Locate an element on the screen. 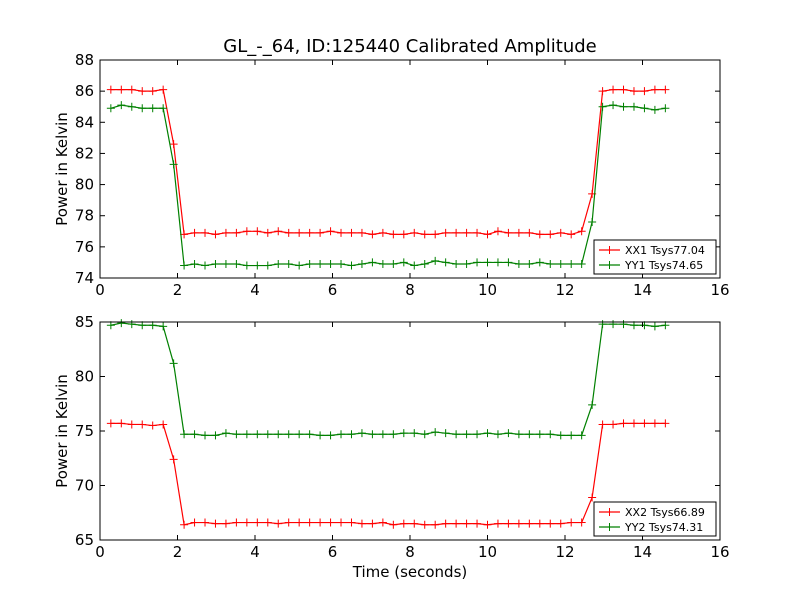 The image size is (800, 605). legend-box is located at coordinates (655, 257).